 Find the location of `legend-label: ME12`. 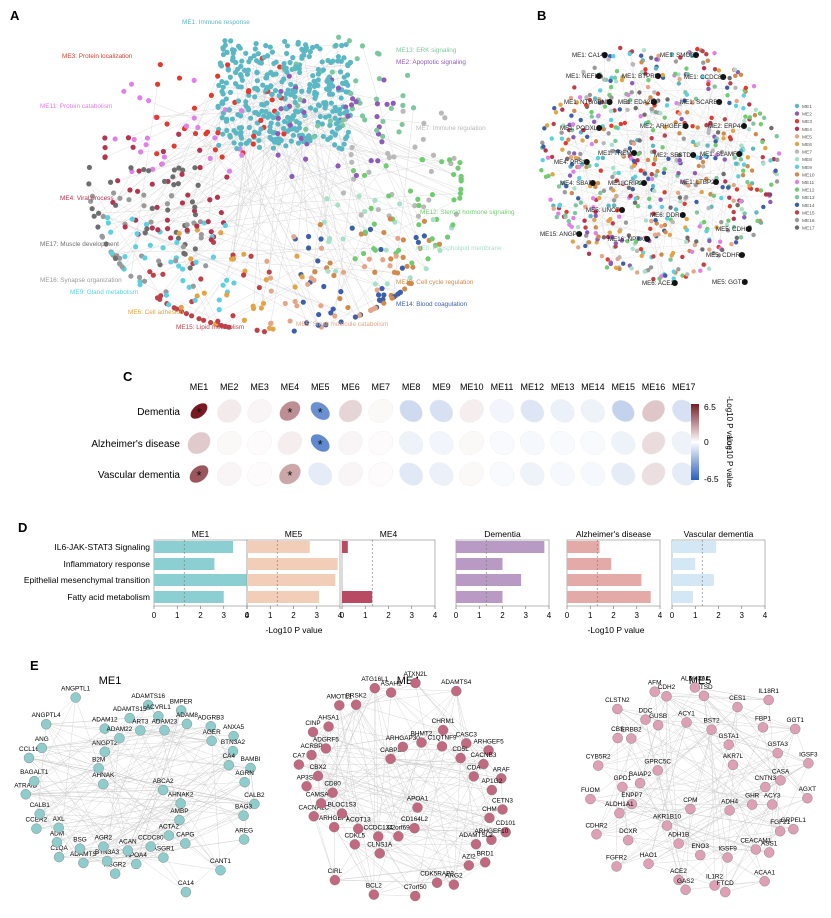

legend-label: ME12 is located at coordinates (808, 191).